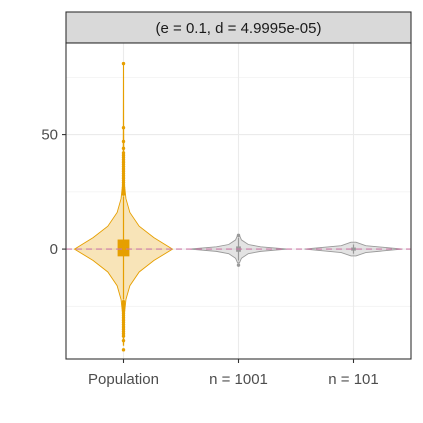  I want to click on box, so click(123, 248).